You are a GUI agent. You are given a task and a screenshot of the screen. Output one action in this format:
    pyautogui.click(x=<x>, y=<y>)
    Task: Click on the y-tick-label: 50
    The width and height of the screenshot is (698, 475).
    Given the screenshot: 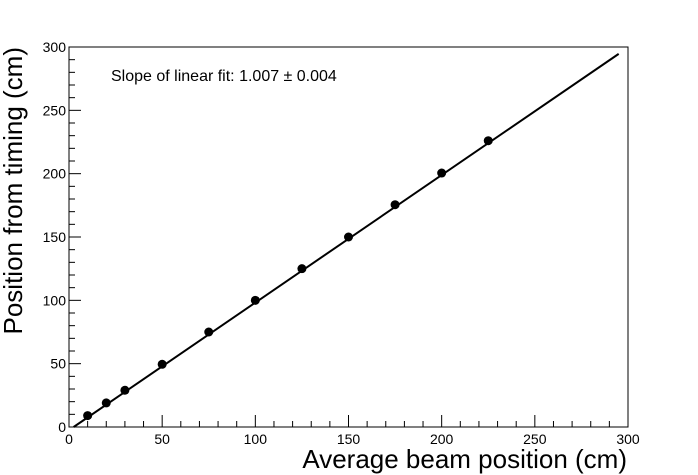 What is the action you would take?
    pyautogui.click(x=58, y=364)
    